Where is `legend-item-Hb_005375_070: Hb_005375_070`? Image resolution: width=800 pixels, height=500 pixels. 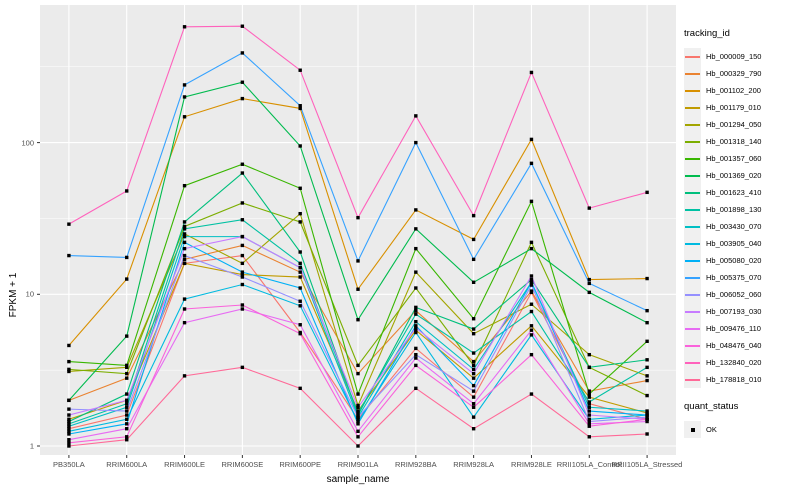
legend-item-Hb_005375_070: Hb_005375_070 is located at coordinates (722, 277).